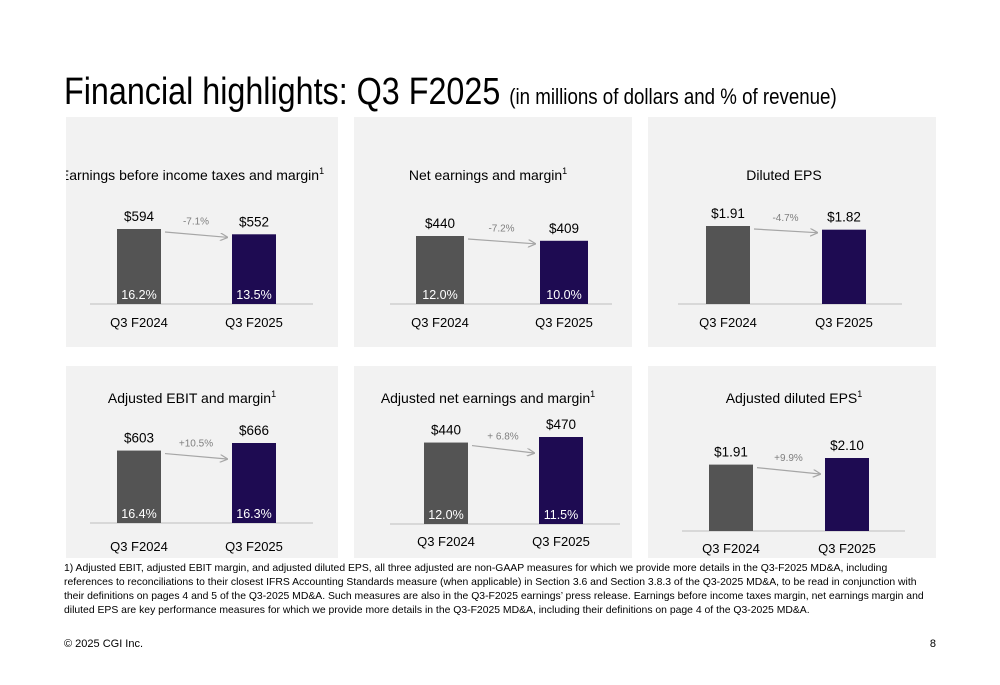 The height and width of the screenshot is (685, 1000). What do you see at coordinates (138, 295) in the screenshot?
I see `margin-label: 16.2%` at bounding box center [138, 295].